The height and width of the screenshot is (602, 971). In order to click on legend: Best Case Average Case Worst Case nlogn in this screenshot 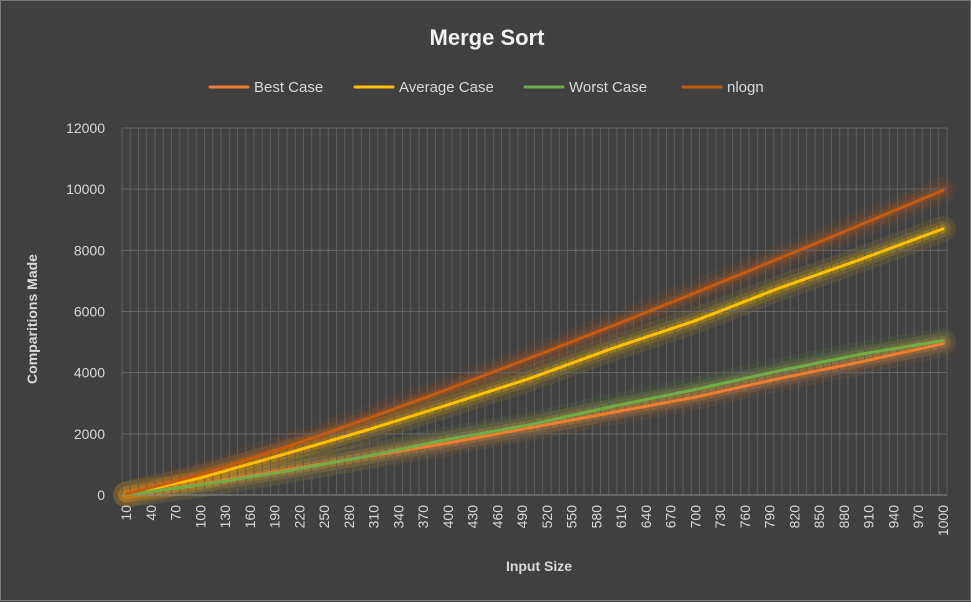, I will do `click(486, 87)`.